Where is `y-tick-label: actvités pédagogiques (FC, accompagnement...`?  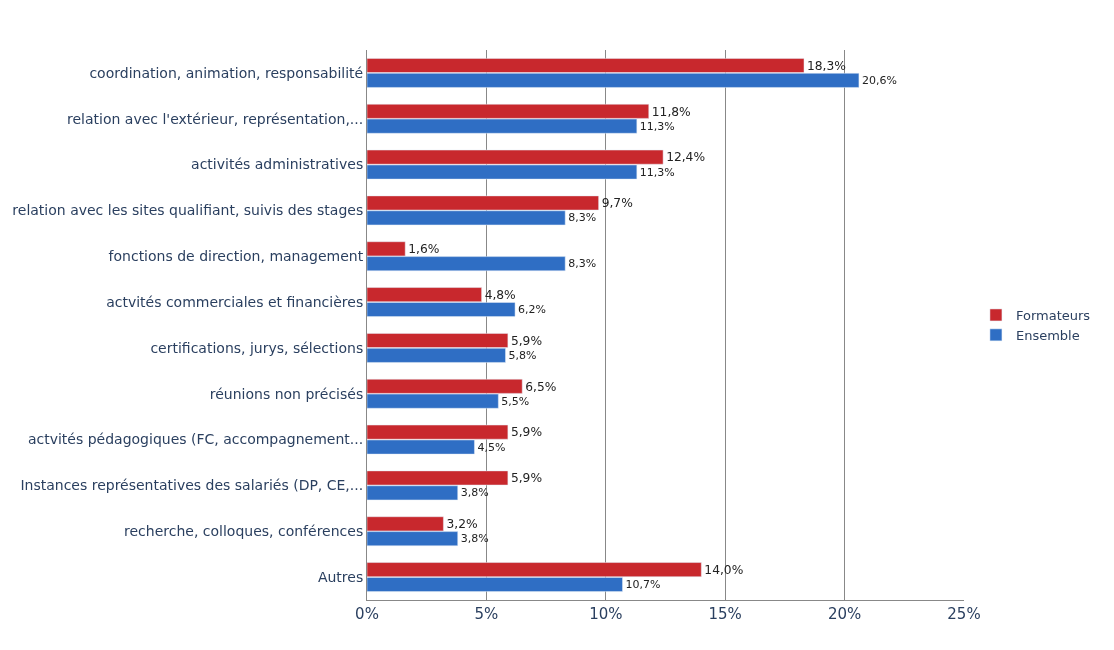
y-tick-label: actvités pédagogiques (FC, accompagnement... is located at coordinates (195, 439).